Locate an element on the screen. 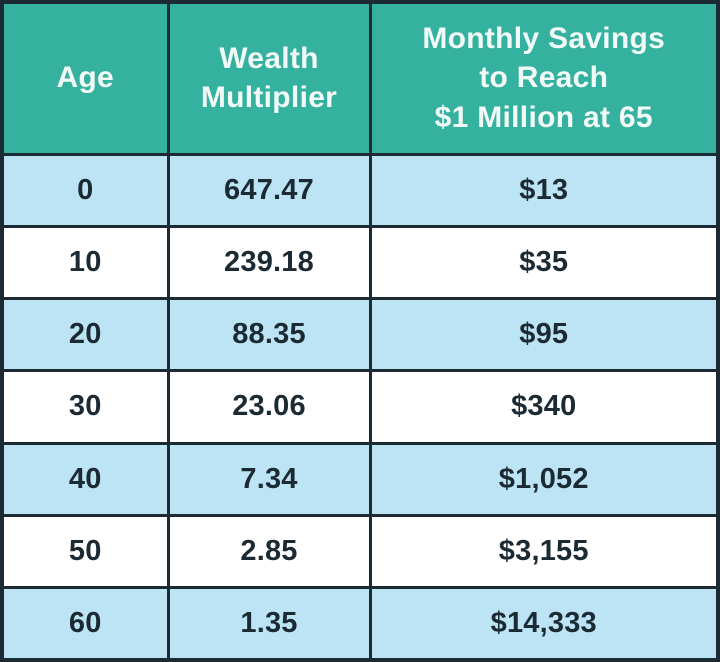 The image size is (720, 662). table-row: 10 239.18 $35 is located at coordinates (360, 262).